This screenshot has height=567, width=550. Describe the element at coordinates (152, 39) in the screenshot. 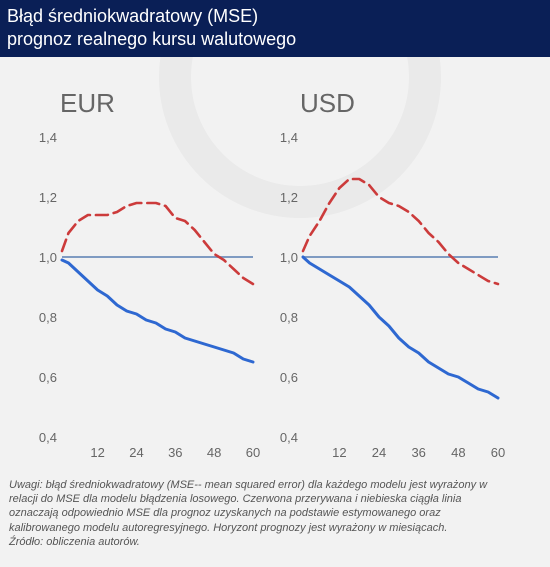

I see `chart-title-line-2: prognoz realnego kursu walutowego` at that location.